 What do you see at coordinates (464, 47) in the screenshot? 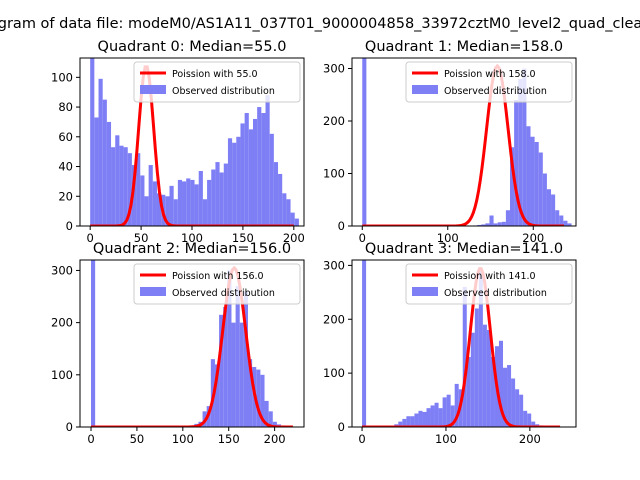
I see `panel-title: Quadrant 1: Median=158.0` at bounding box center [464, 47].